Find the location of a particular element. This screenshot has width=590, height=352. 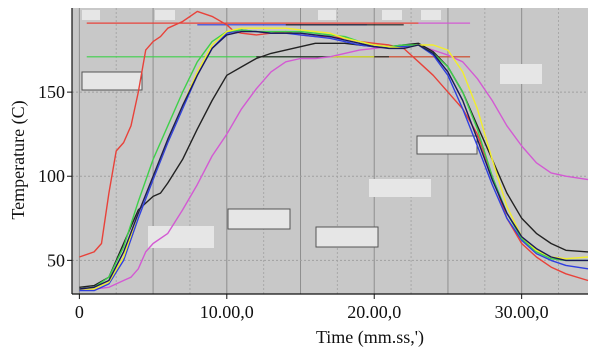

x-tick-label: 30.00,0 is located at coordinates (522, 312).